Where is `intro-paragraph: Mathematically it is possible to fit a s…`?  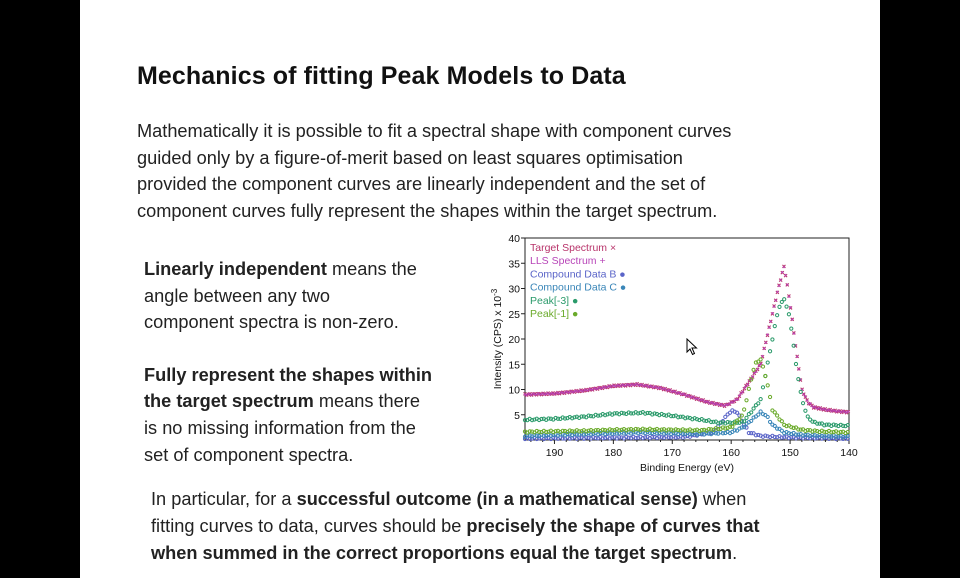 intro-paragraph: Mathematically it is possible to fit a s… is located at coordinates (497, 171).